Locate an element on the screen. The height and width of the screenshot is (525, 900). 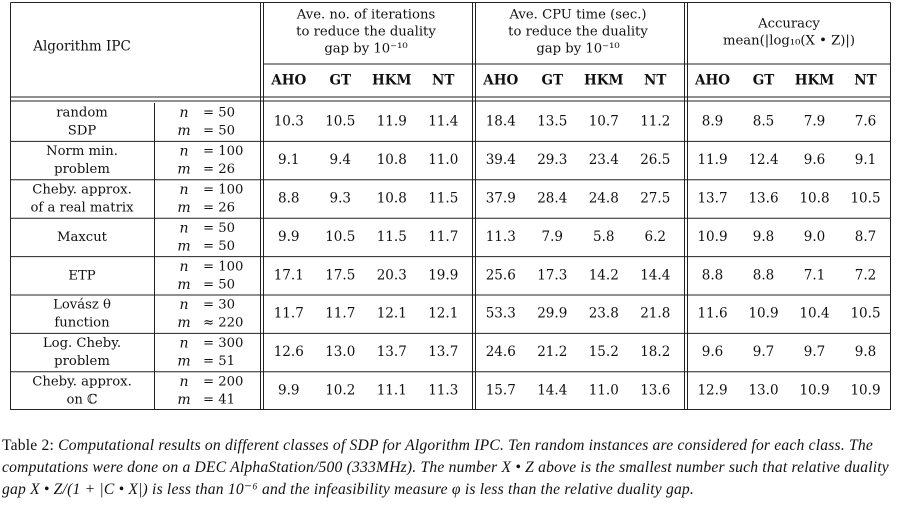
row-name: ETP is located at coordinates (81, 275).